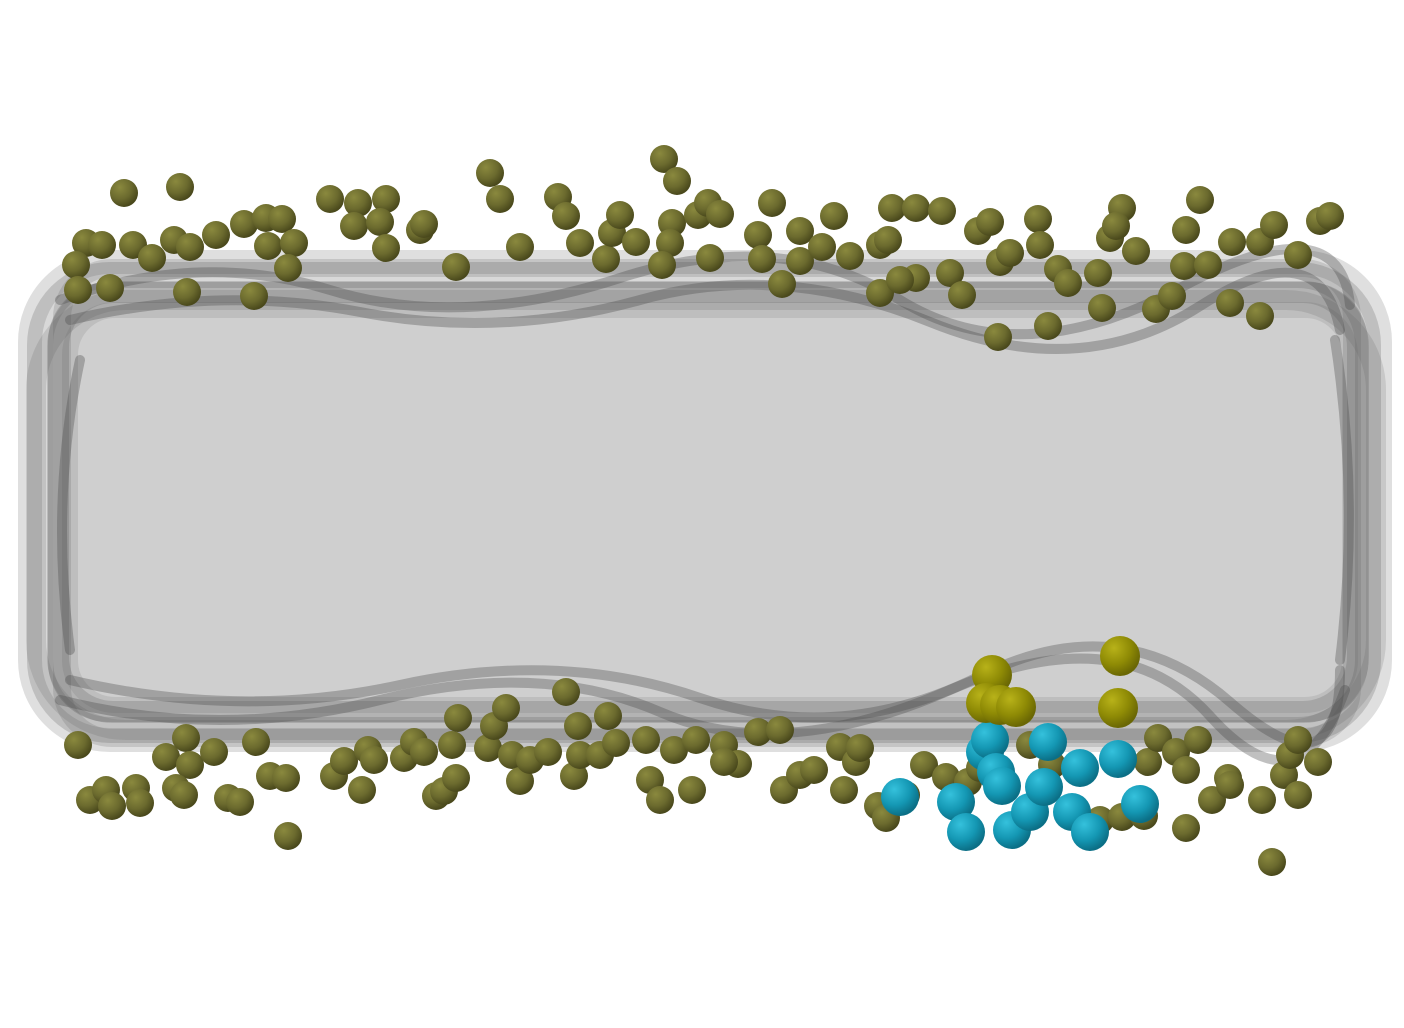  Describe the element at coordinates (1053, 682) in the screenshot. I see `yellow-particles` at that location.